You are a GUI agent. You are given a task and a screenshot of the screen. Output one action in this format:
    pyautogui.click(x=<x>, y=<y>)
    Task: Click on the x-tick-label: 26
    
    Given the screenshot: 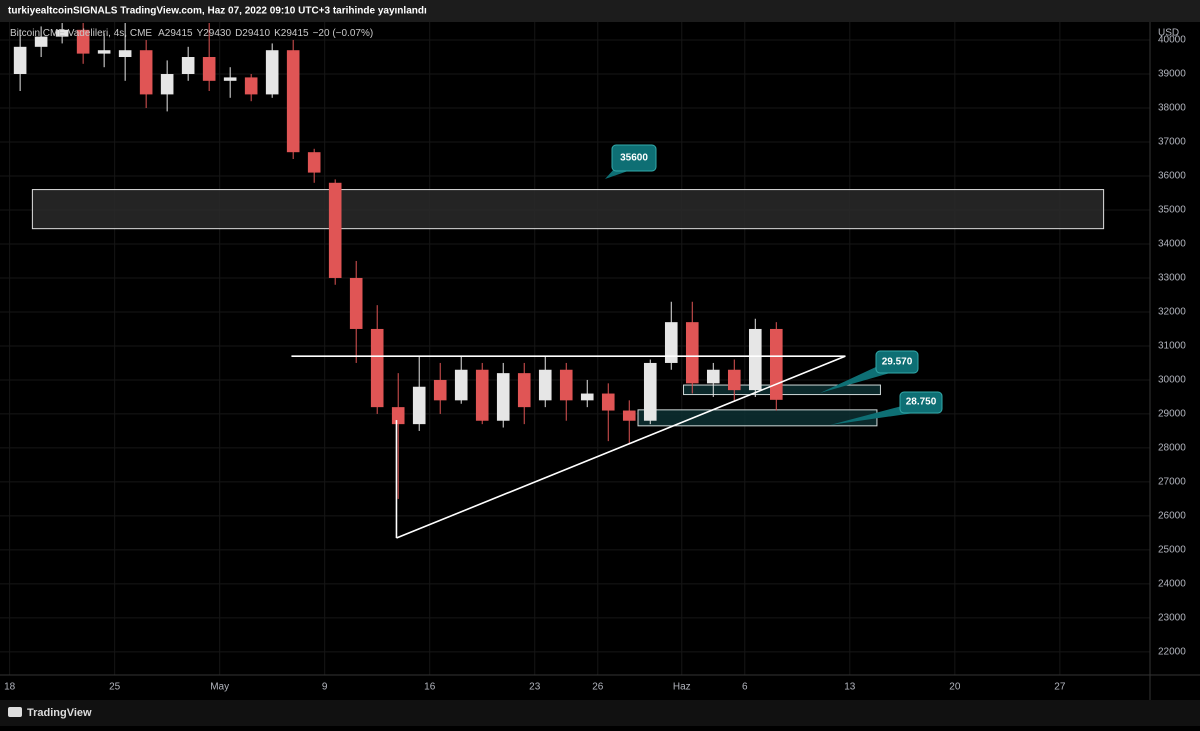 What is the action you would take?
    pyautogui.click(x=598, y=687)
    